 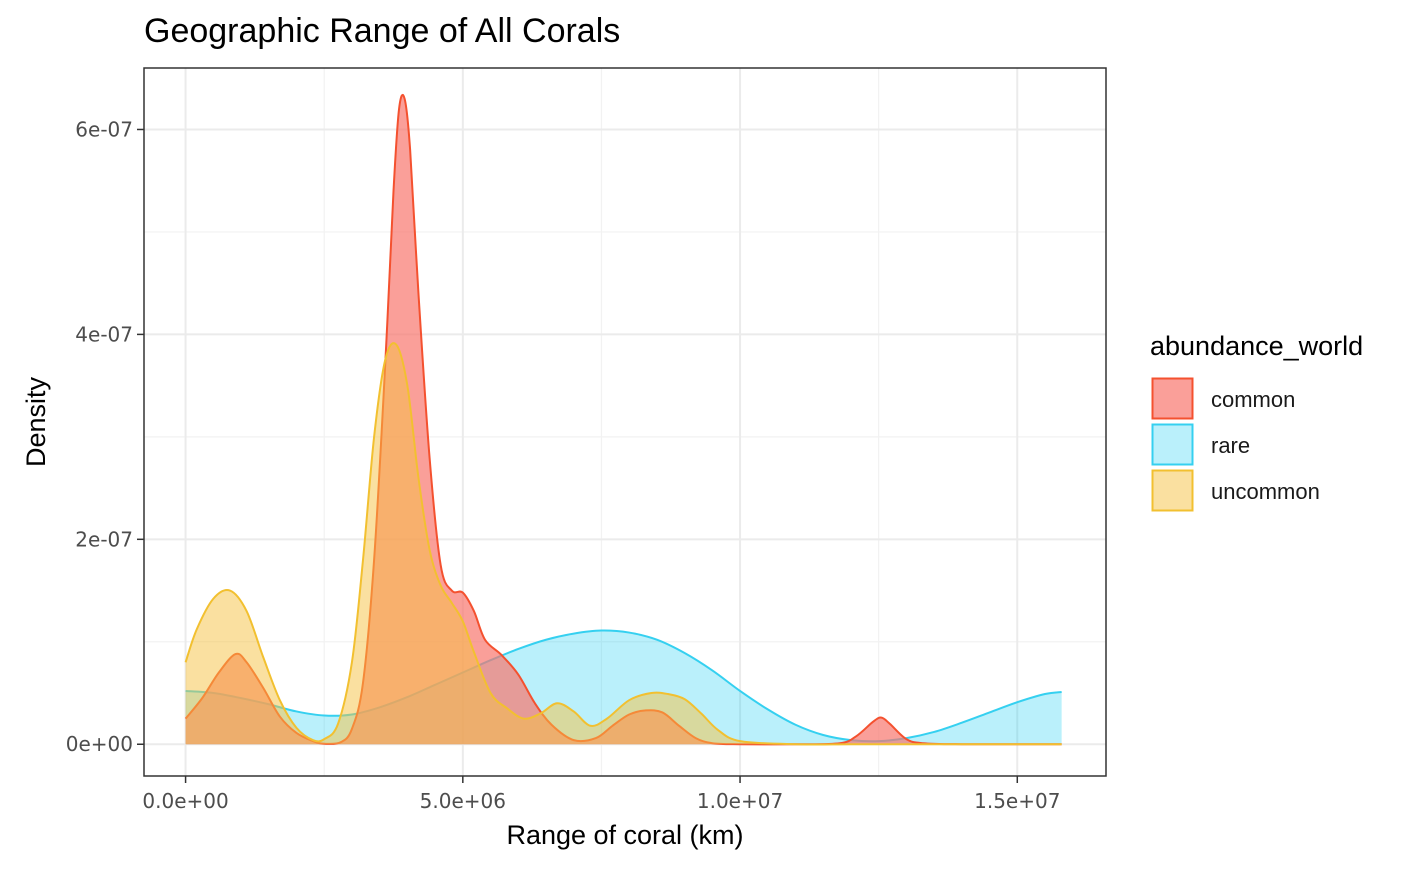 What do you see at coordinates (382, 31) in the screenshot?
I see `chart-title: Geographic Range of All Corals` at bounding box center [382, 31].